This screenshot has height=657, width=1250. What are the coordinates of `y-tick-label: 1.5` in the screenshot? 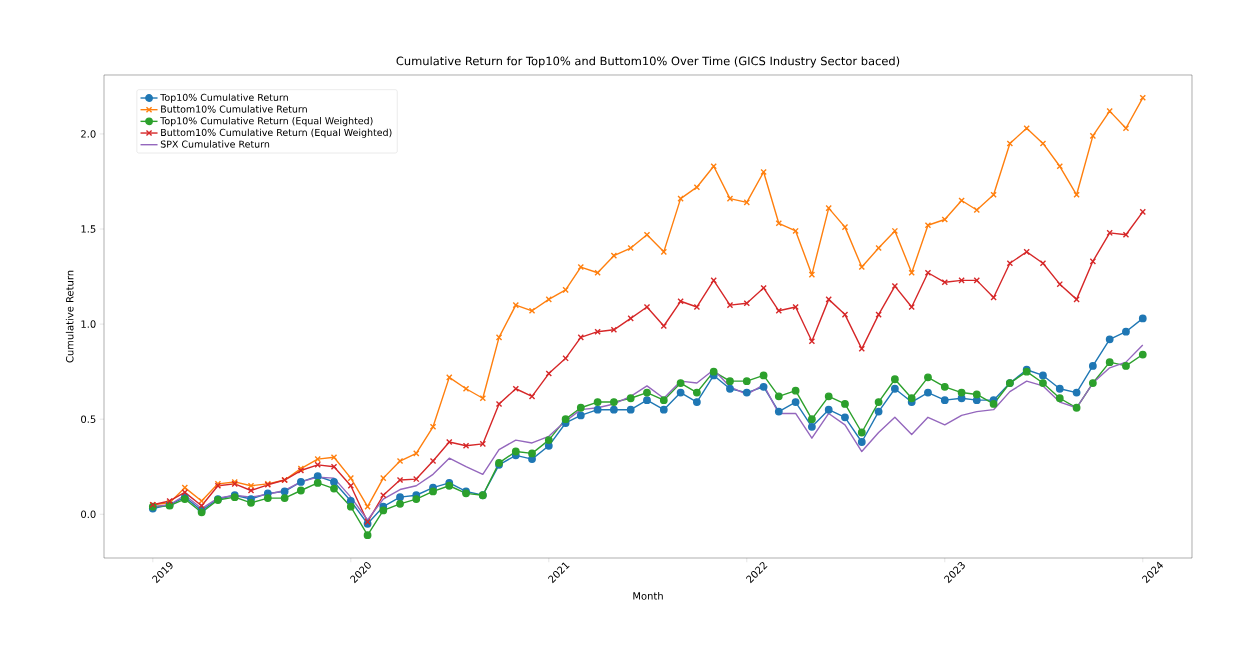 It's located at (88, 229).